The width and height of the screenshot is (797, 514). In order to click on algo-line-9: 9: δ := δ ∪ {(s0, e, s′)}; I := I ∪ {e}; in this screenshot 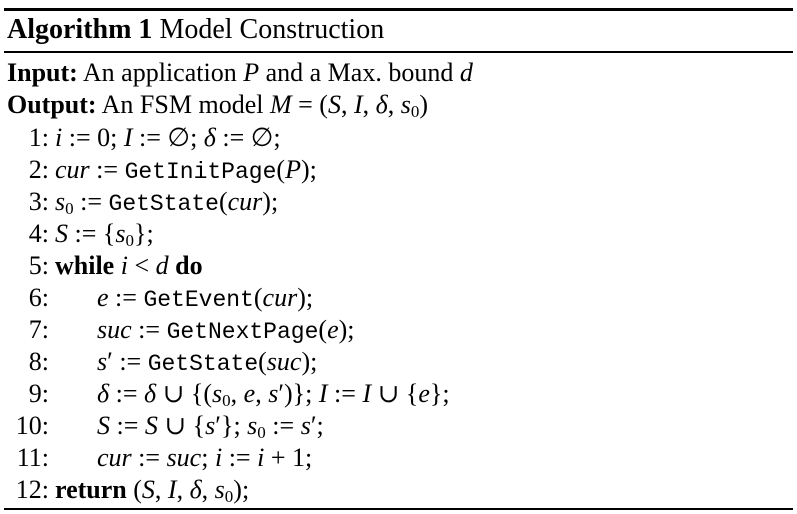, I will do `click(228, 394)`.